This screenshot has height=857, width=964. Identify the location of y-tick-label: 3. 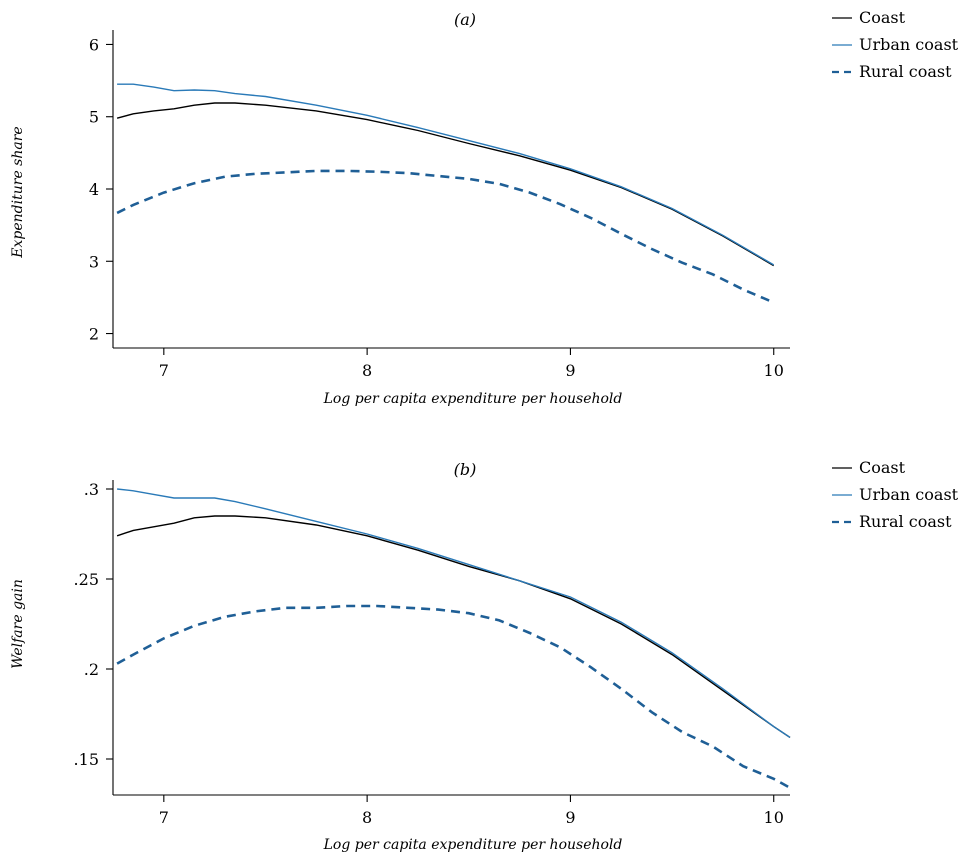
(94, 261).